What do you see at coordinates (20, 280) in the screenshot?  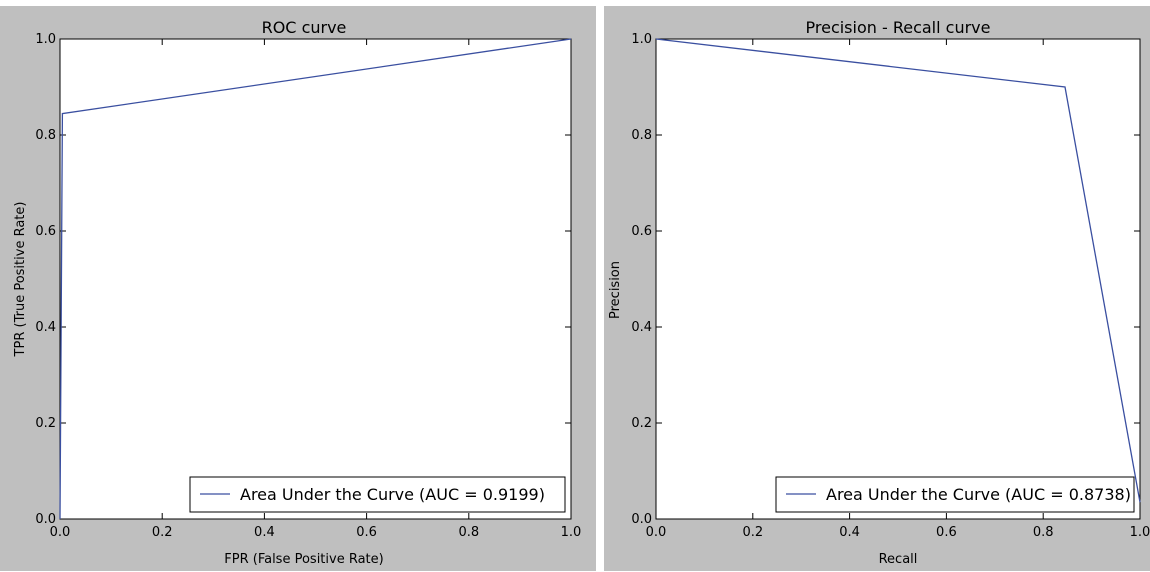 I see `y-axis-label: TPR (True Positive Rate)` at bounding box center [20, 280].